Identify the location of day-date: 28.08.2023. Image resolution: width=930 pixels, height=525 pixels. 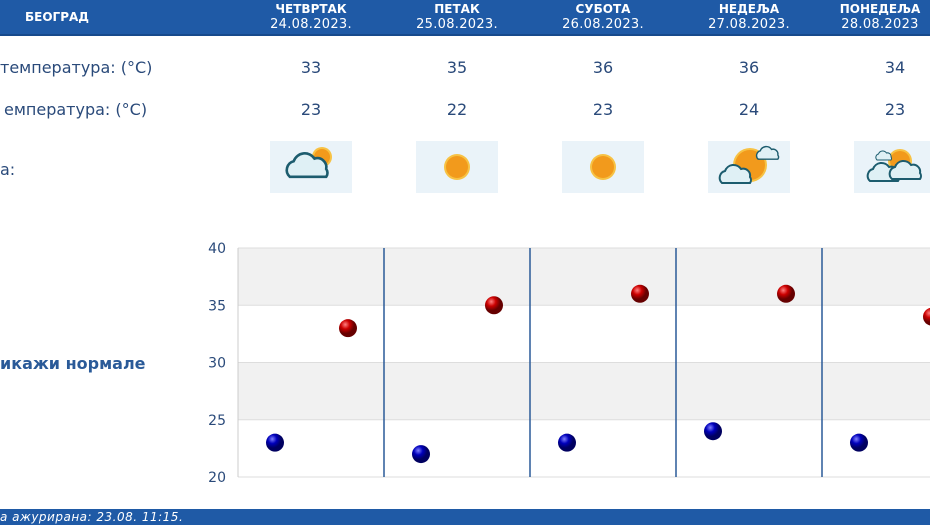
(880, 24).